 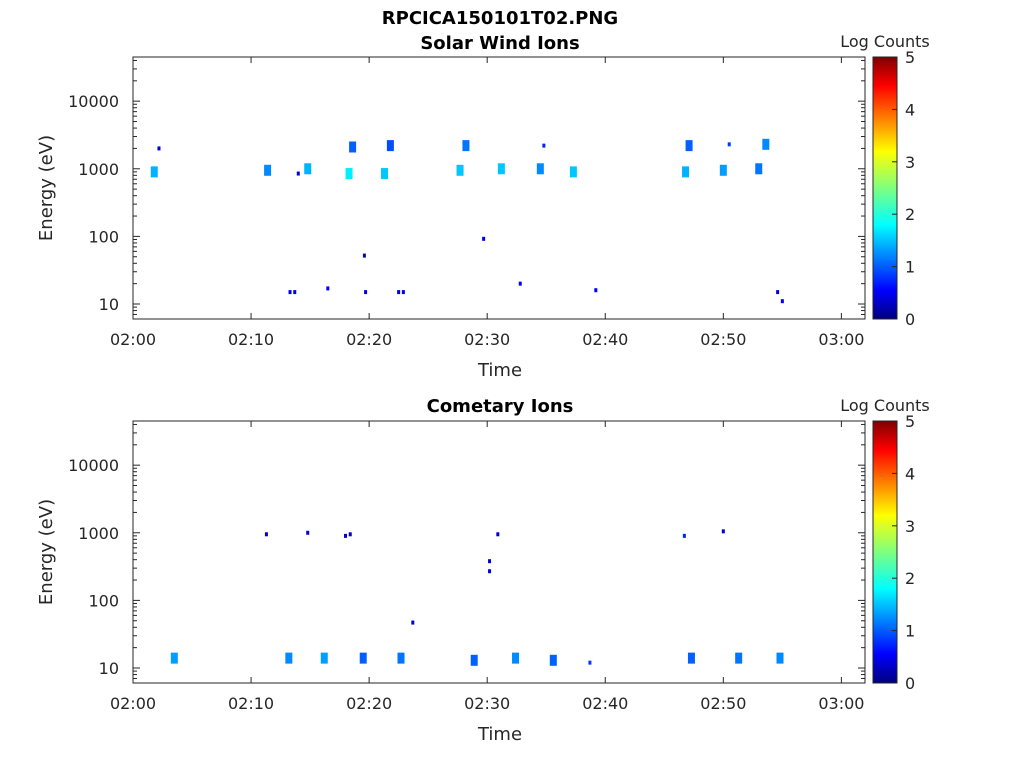 I want to click on y-tick-label: 10000, so click(x=93, y=465).